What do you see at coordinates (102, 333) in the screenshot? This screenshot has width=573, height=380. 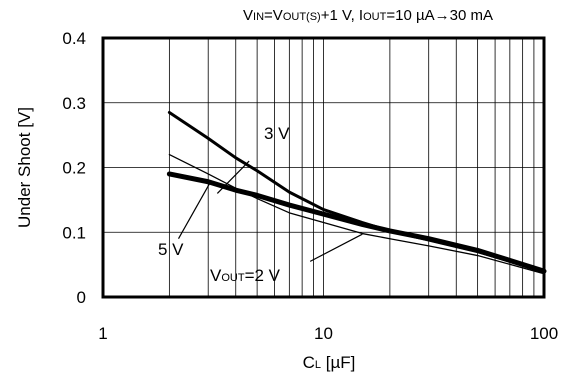 I see `x-tick-label: 1` at bounding box center [102, 333].